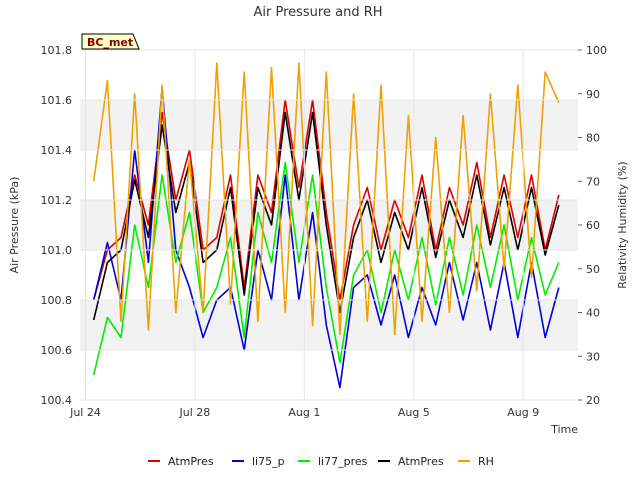  I want to click on y-right-tick-label: 80, so click(593, 138).